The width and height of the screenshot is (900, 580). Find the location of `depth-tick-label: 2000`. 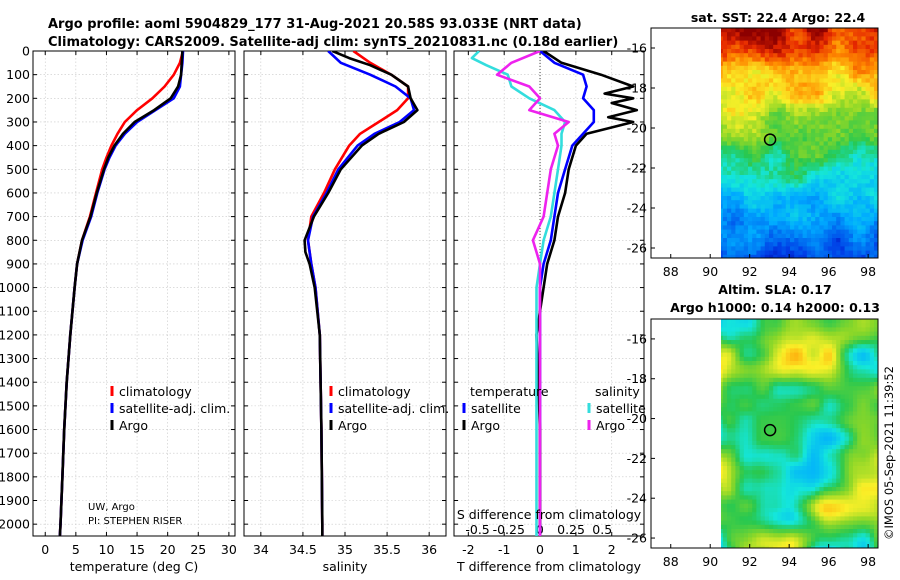

depth-tick-label: 2000 is located at coordinates (15, 524).